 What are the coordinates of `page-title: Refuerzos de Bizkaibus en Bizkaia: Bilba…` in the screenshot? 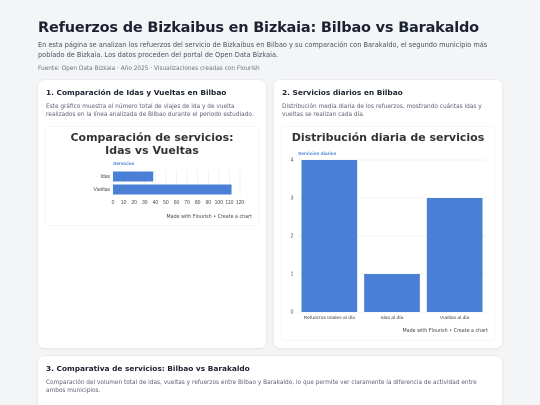 It's located at (258, 28).